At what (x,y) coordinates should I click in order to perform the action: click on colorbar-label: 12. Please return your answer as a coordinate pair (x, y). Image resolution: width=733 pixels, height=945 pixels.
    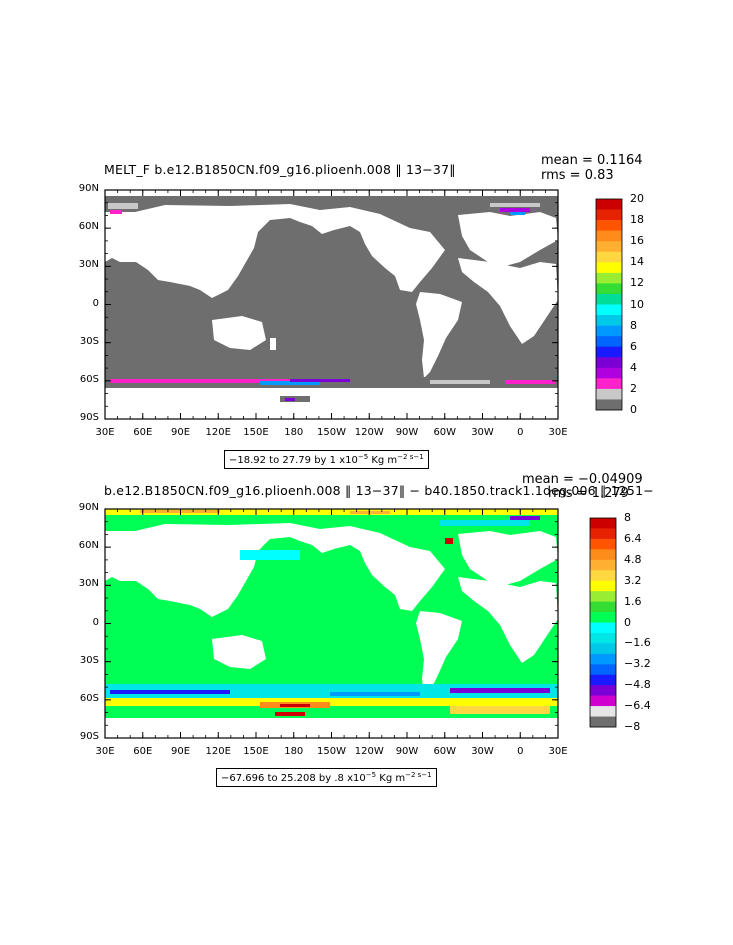
    Looking at the image, I should click on (637, 283).